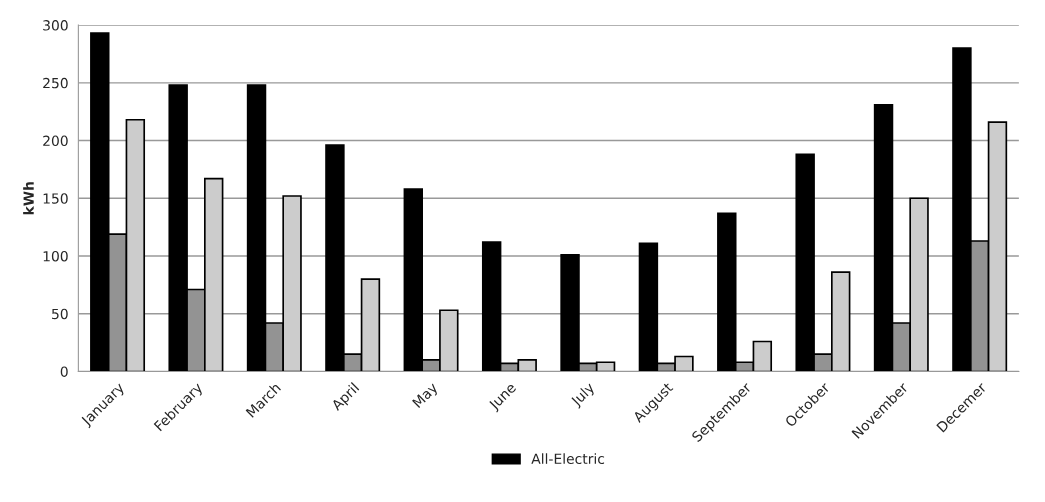  I want to click on y-tick-label: 50, so click(60, 314).